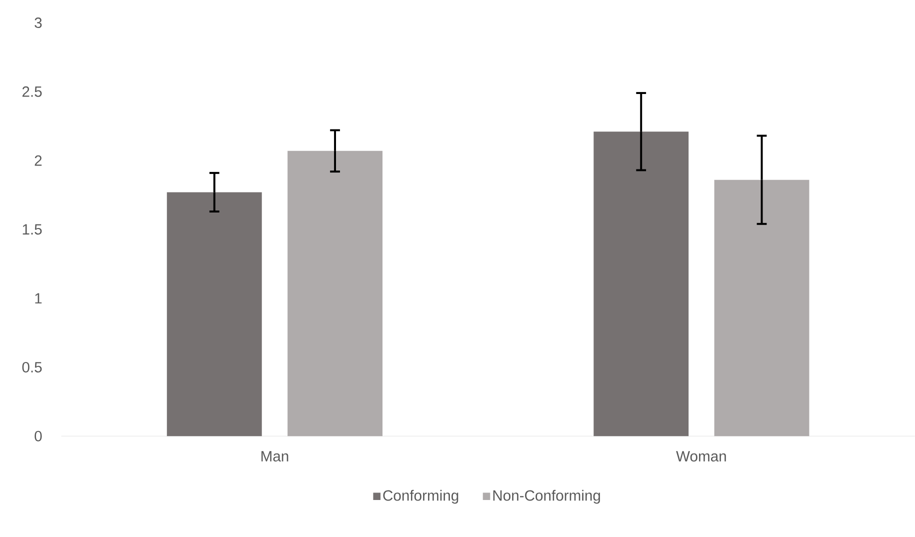 This screenshot has height=537, width=915. Describe the element at coordinates (32, 367) in the screenshot. I see `y-tick-label: 0.5` at that location.